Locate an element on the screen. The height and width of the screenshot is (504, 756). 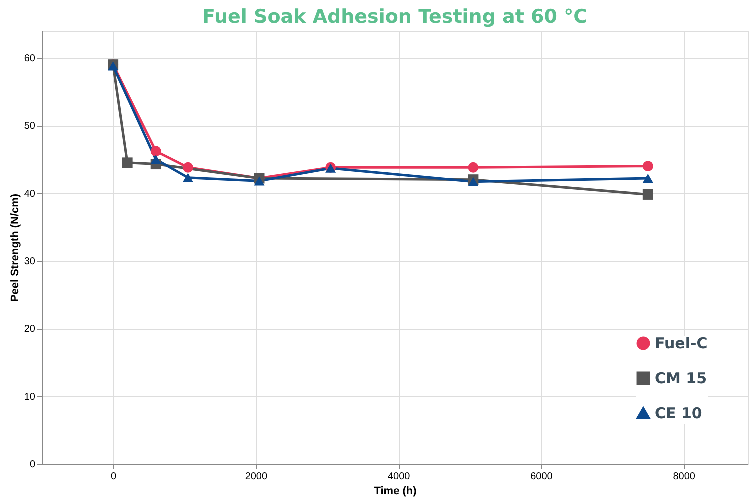
y-tick-label: 30 is located at coordinates (30, 262).